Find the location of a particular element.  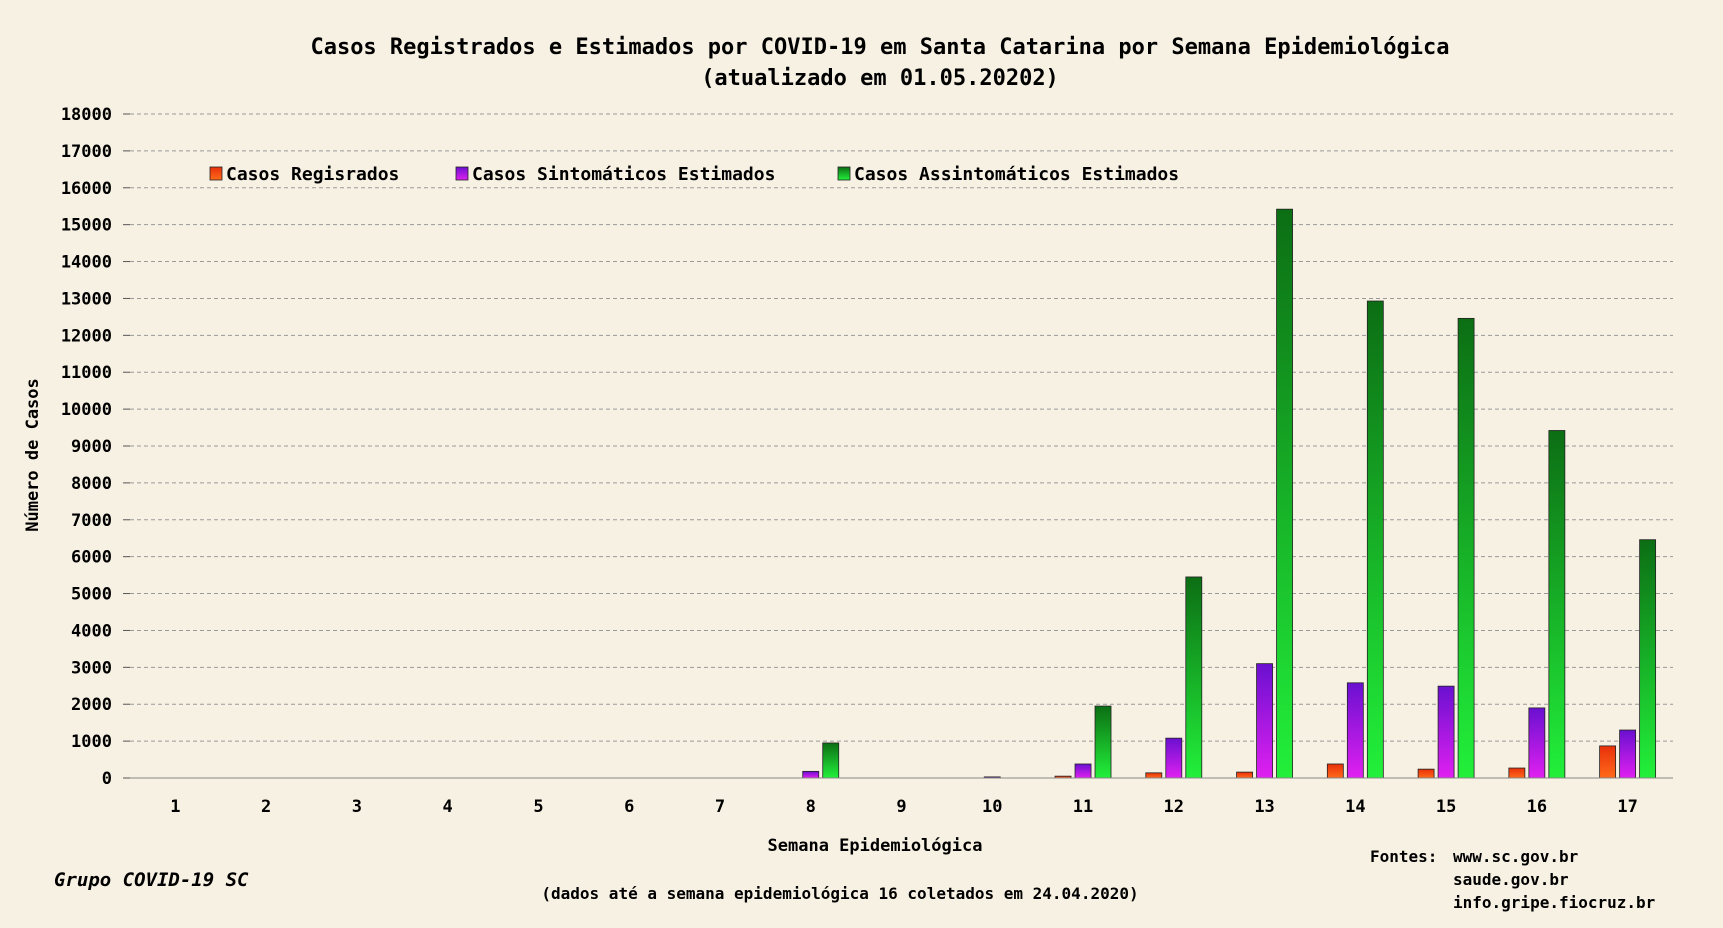

y-tick-label: 17000 is located at coordinates (86, 152).